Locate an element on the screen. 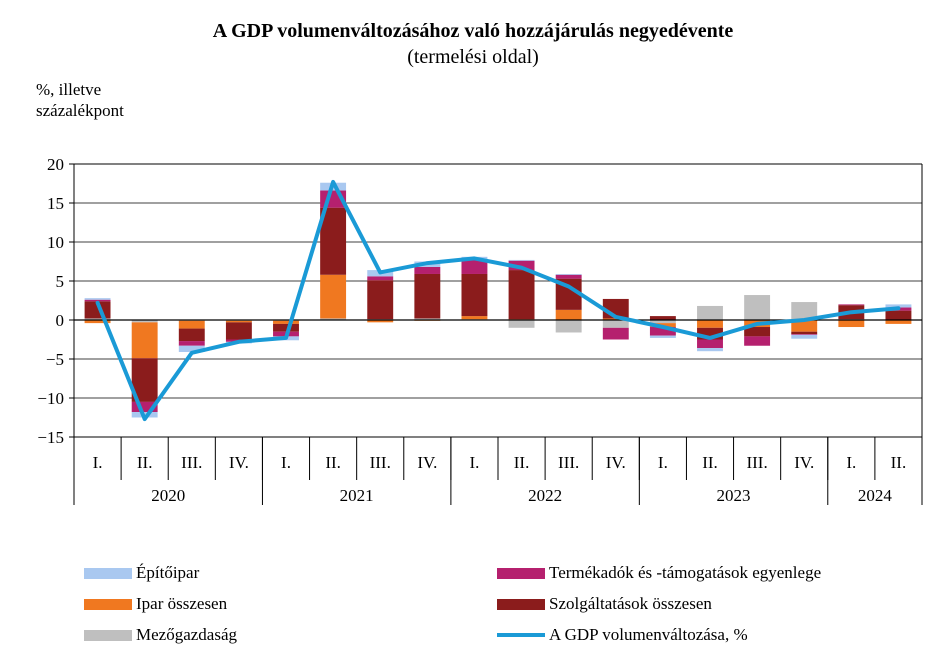 This screenshot has width=946, height=663. legend-item-epitoipar: Építőipar is located at coordinates (141, 573).